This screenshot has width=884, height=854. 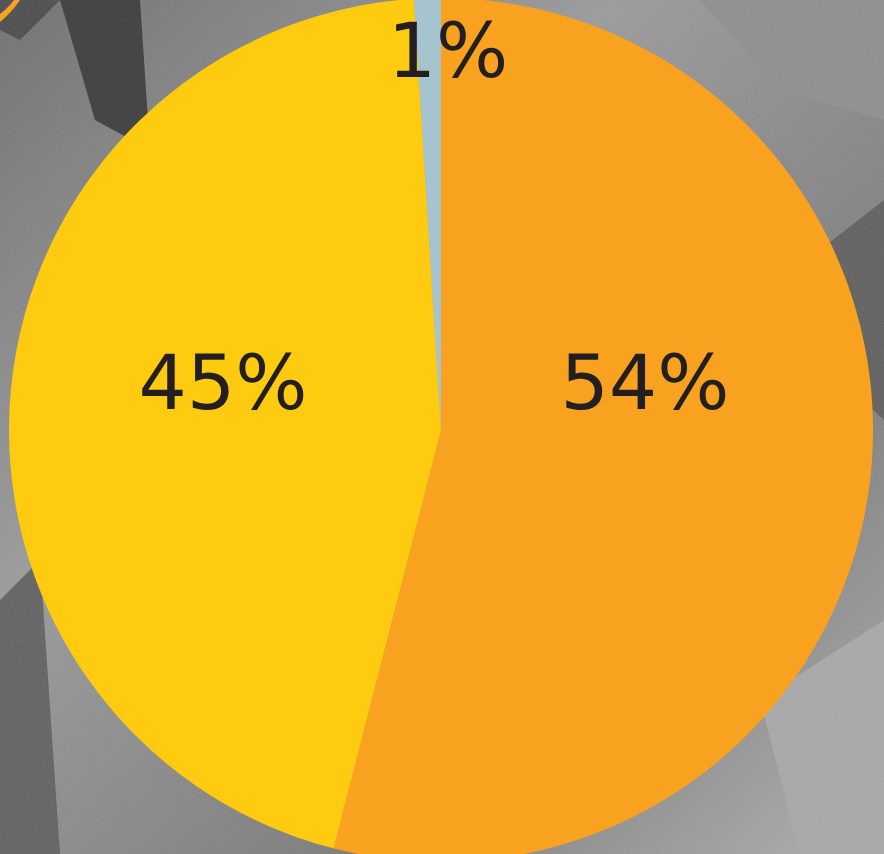 What do you see at coordinates (448, 50) in the screenshot?
I see `pie-slice-label-3: 1%` at bounding box center [448, 50].